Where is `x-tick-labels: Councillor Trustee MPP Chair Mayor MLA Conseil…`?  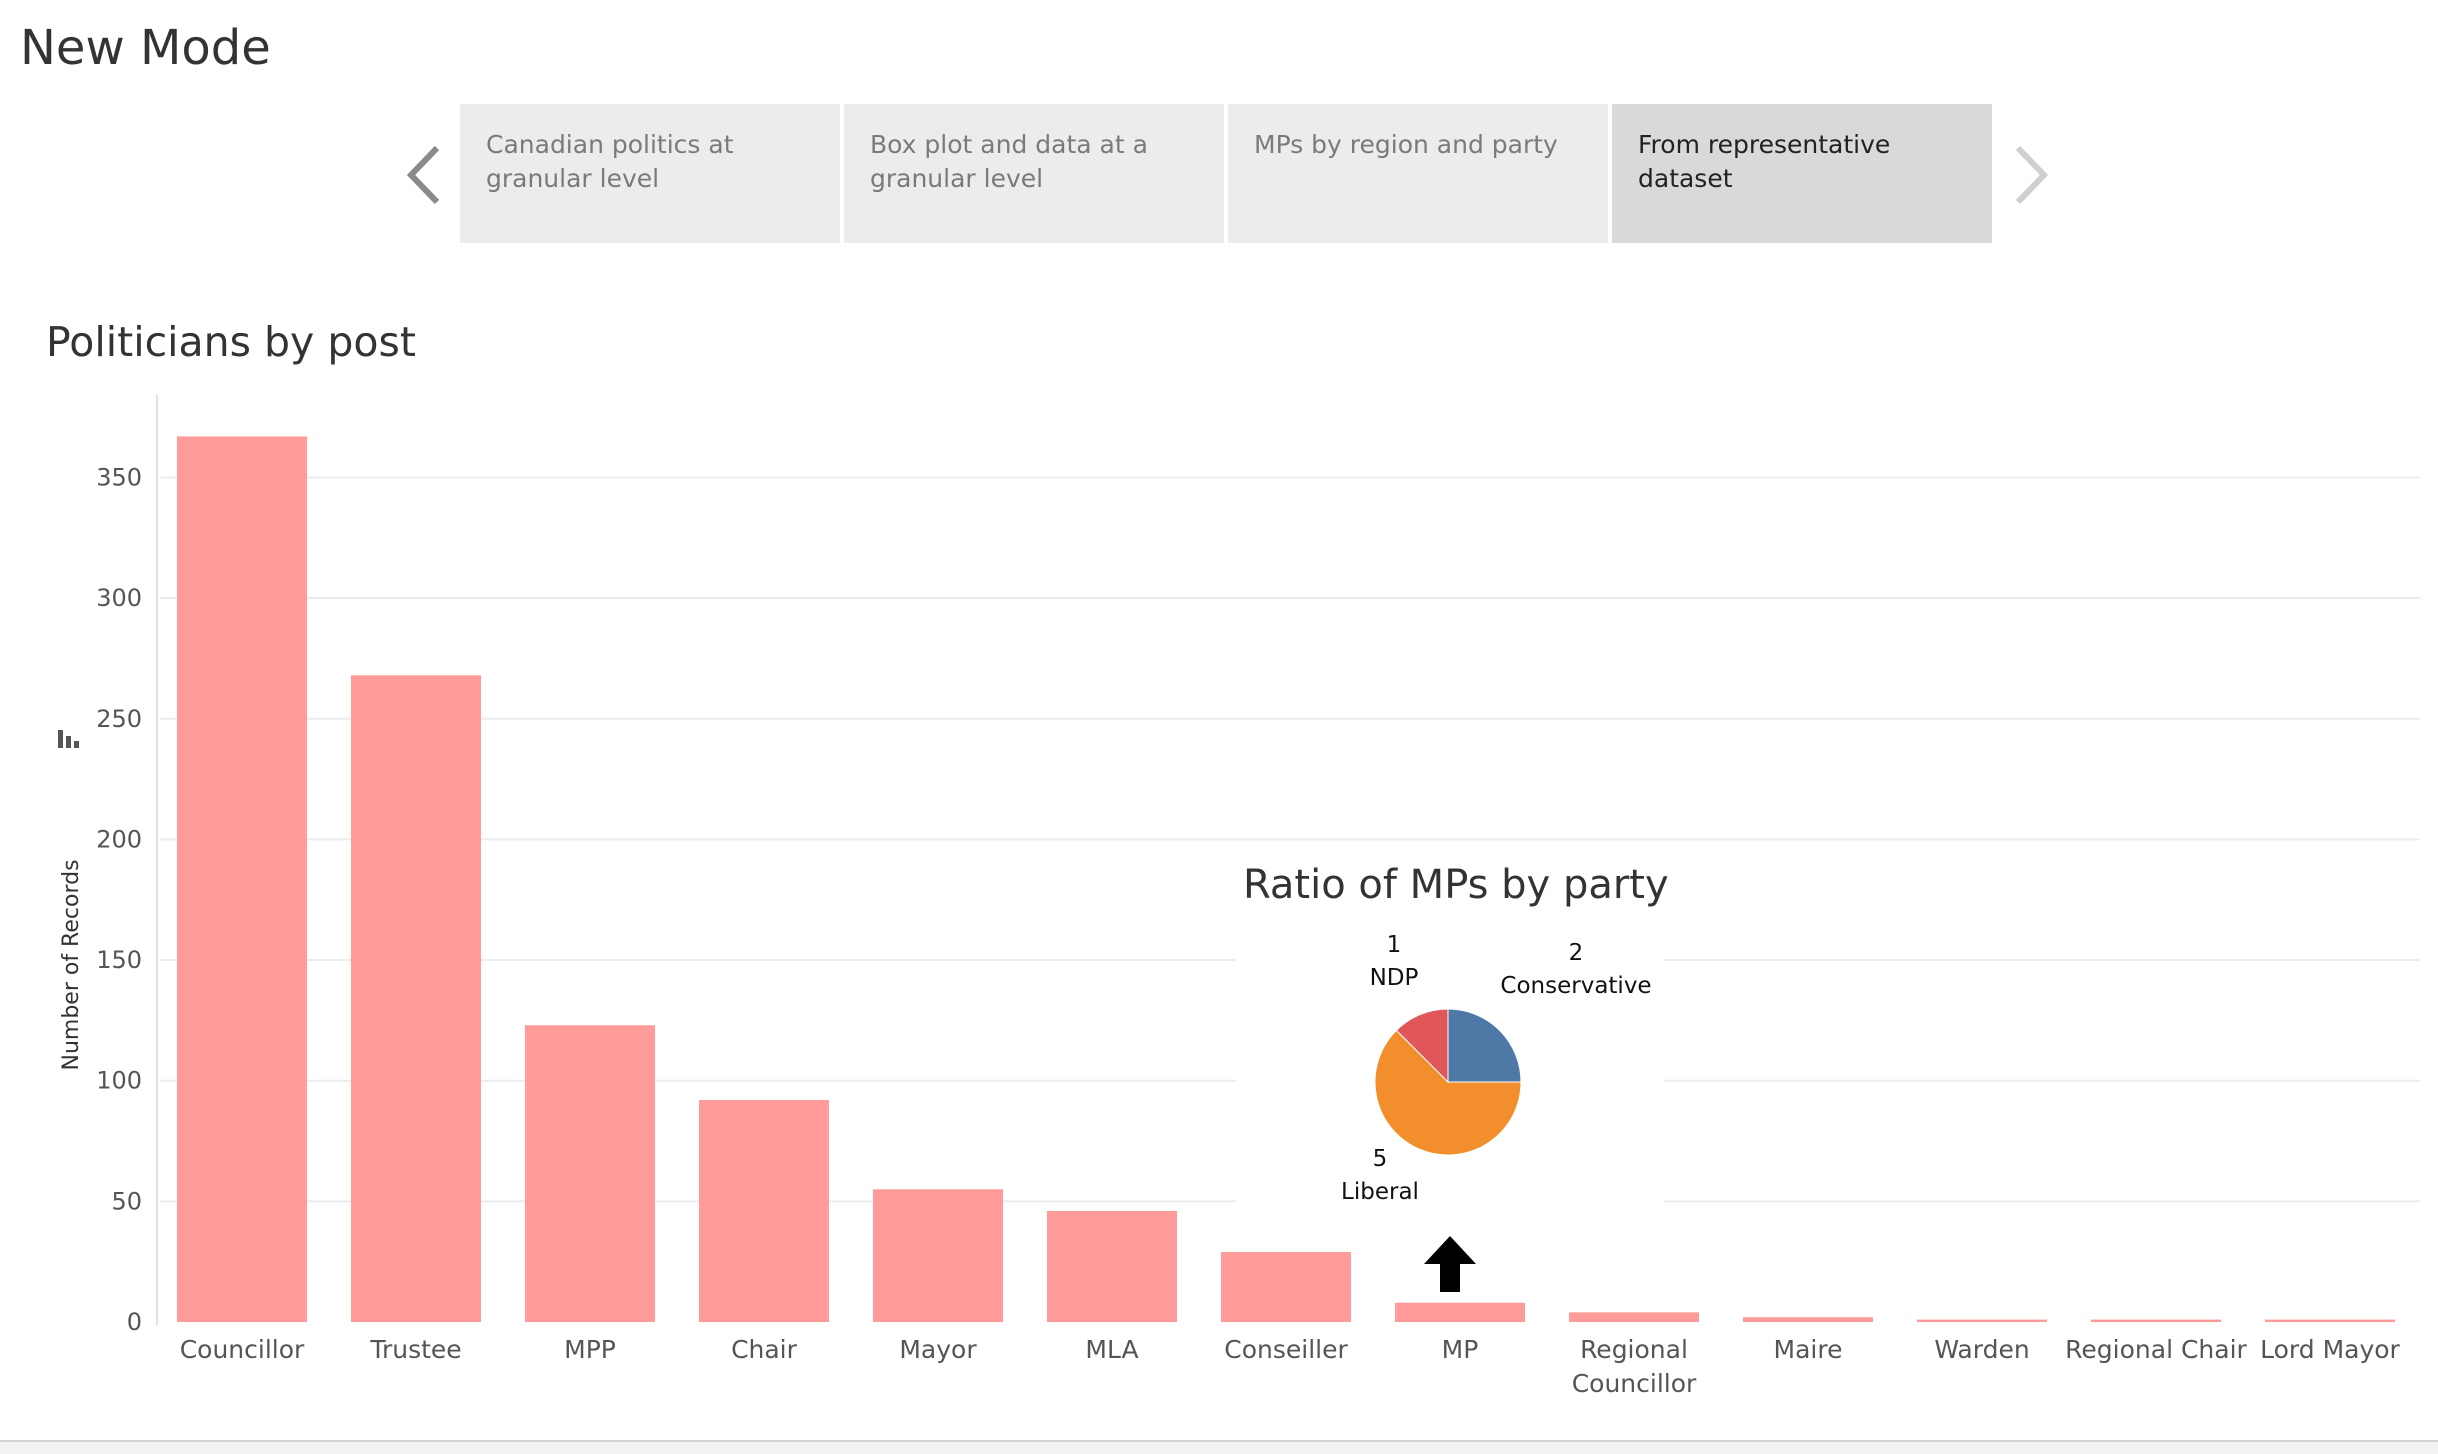
x-tick-labels: Councillor Trustee MPP Chair Mayor MLA Conseil… is located at coordinates (1290, 1366).